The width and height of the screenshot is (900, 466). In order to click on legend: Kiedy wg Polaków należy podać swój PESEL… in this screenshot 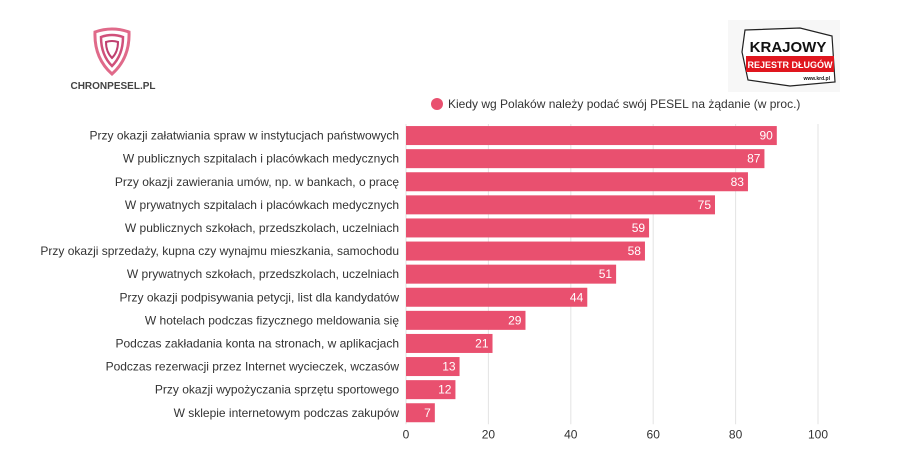, I will do `click(615, 104)`.